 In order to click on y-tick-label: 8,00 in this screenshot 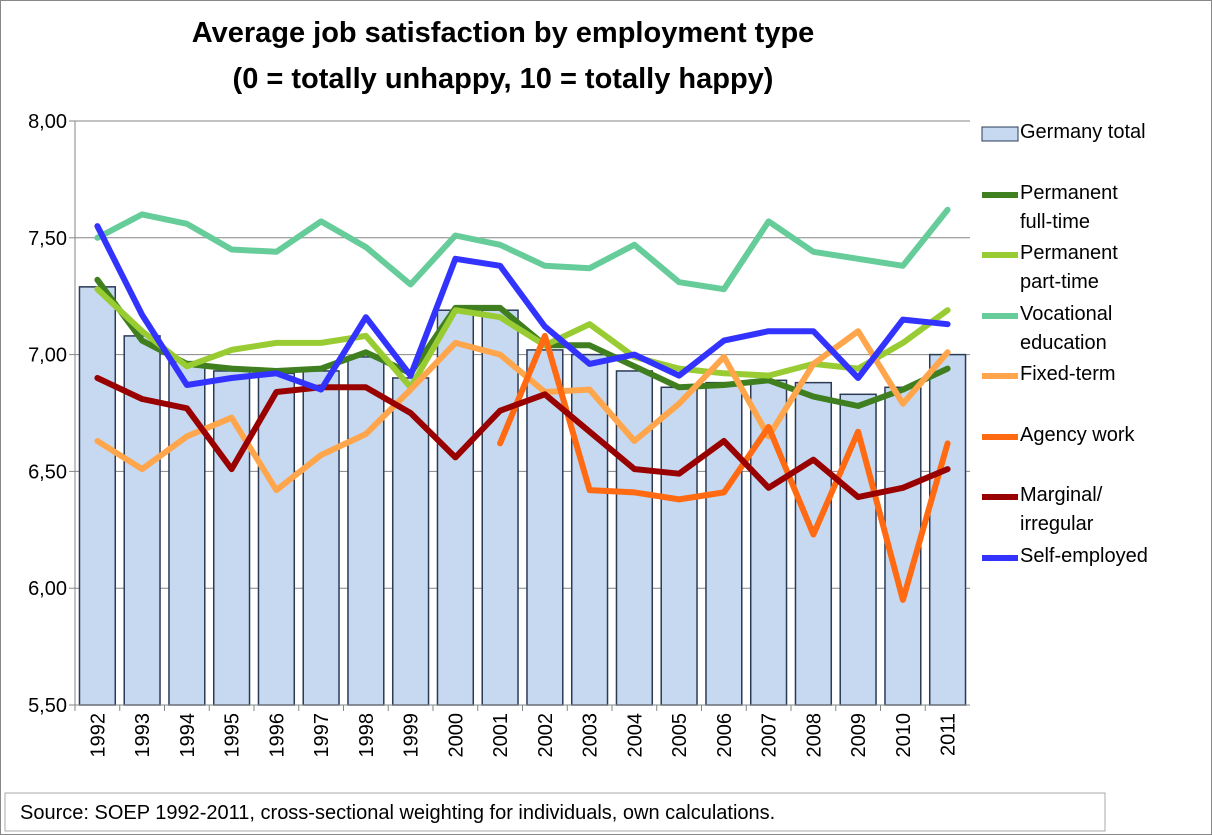, I will do `click(47, 122)`.